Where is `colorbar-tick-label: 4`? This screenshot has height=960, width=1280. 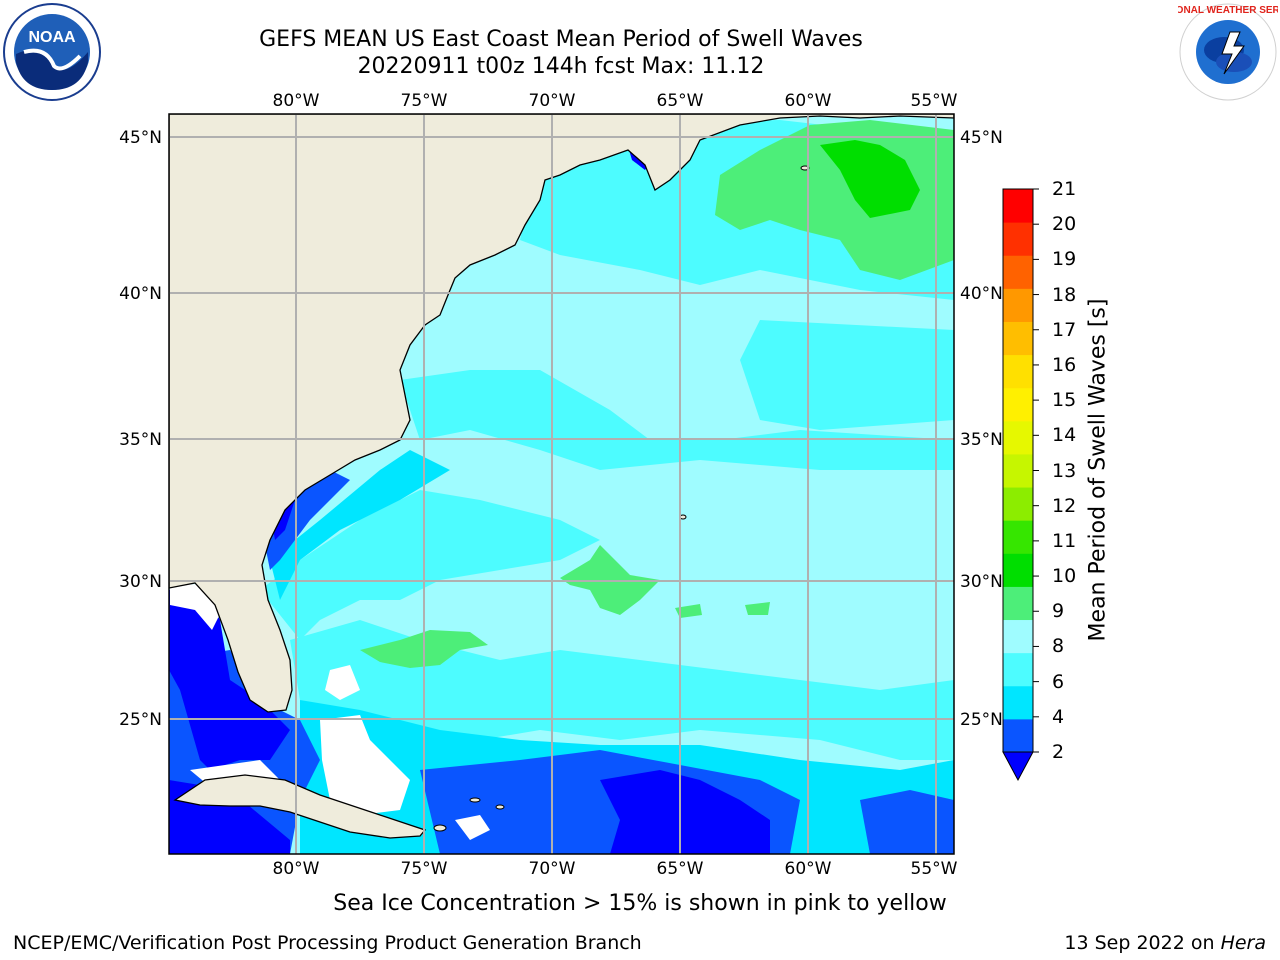 colorbar-tick-label: 4 is located at coordinates (1058, 716).